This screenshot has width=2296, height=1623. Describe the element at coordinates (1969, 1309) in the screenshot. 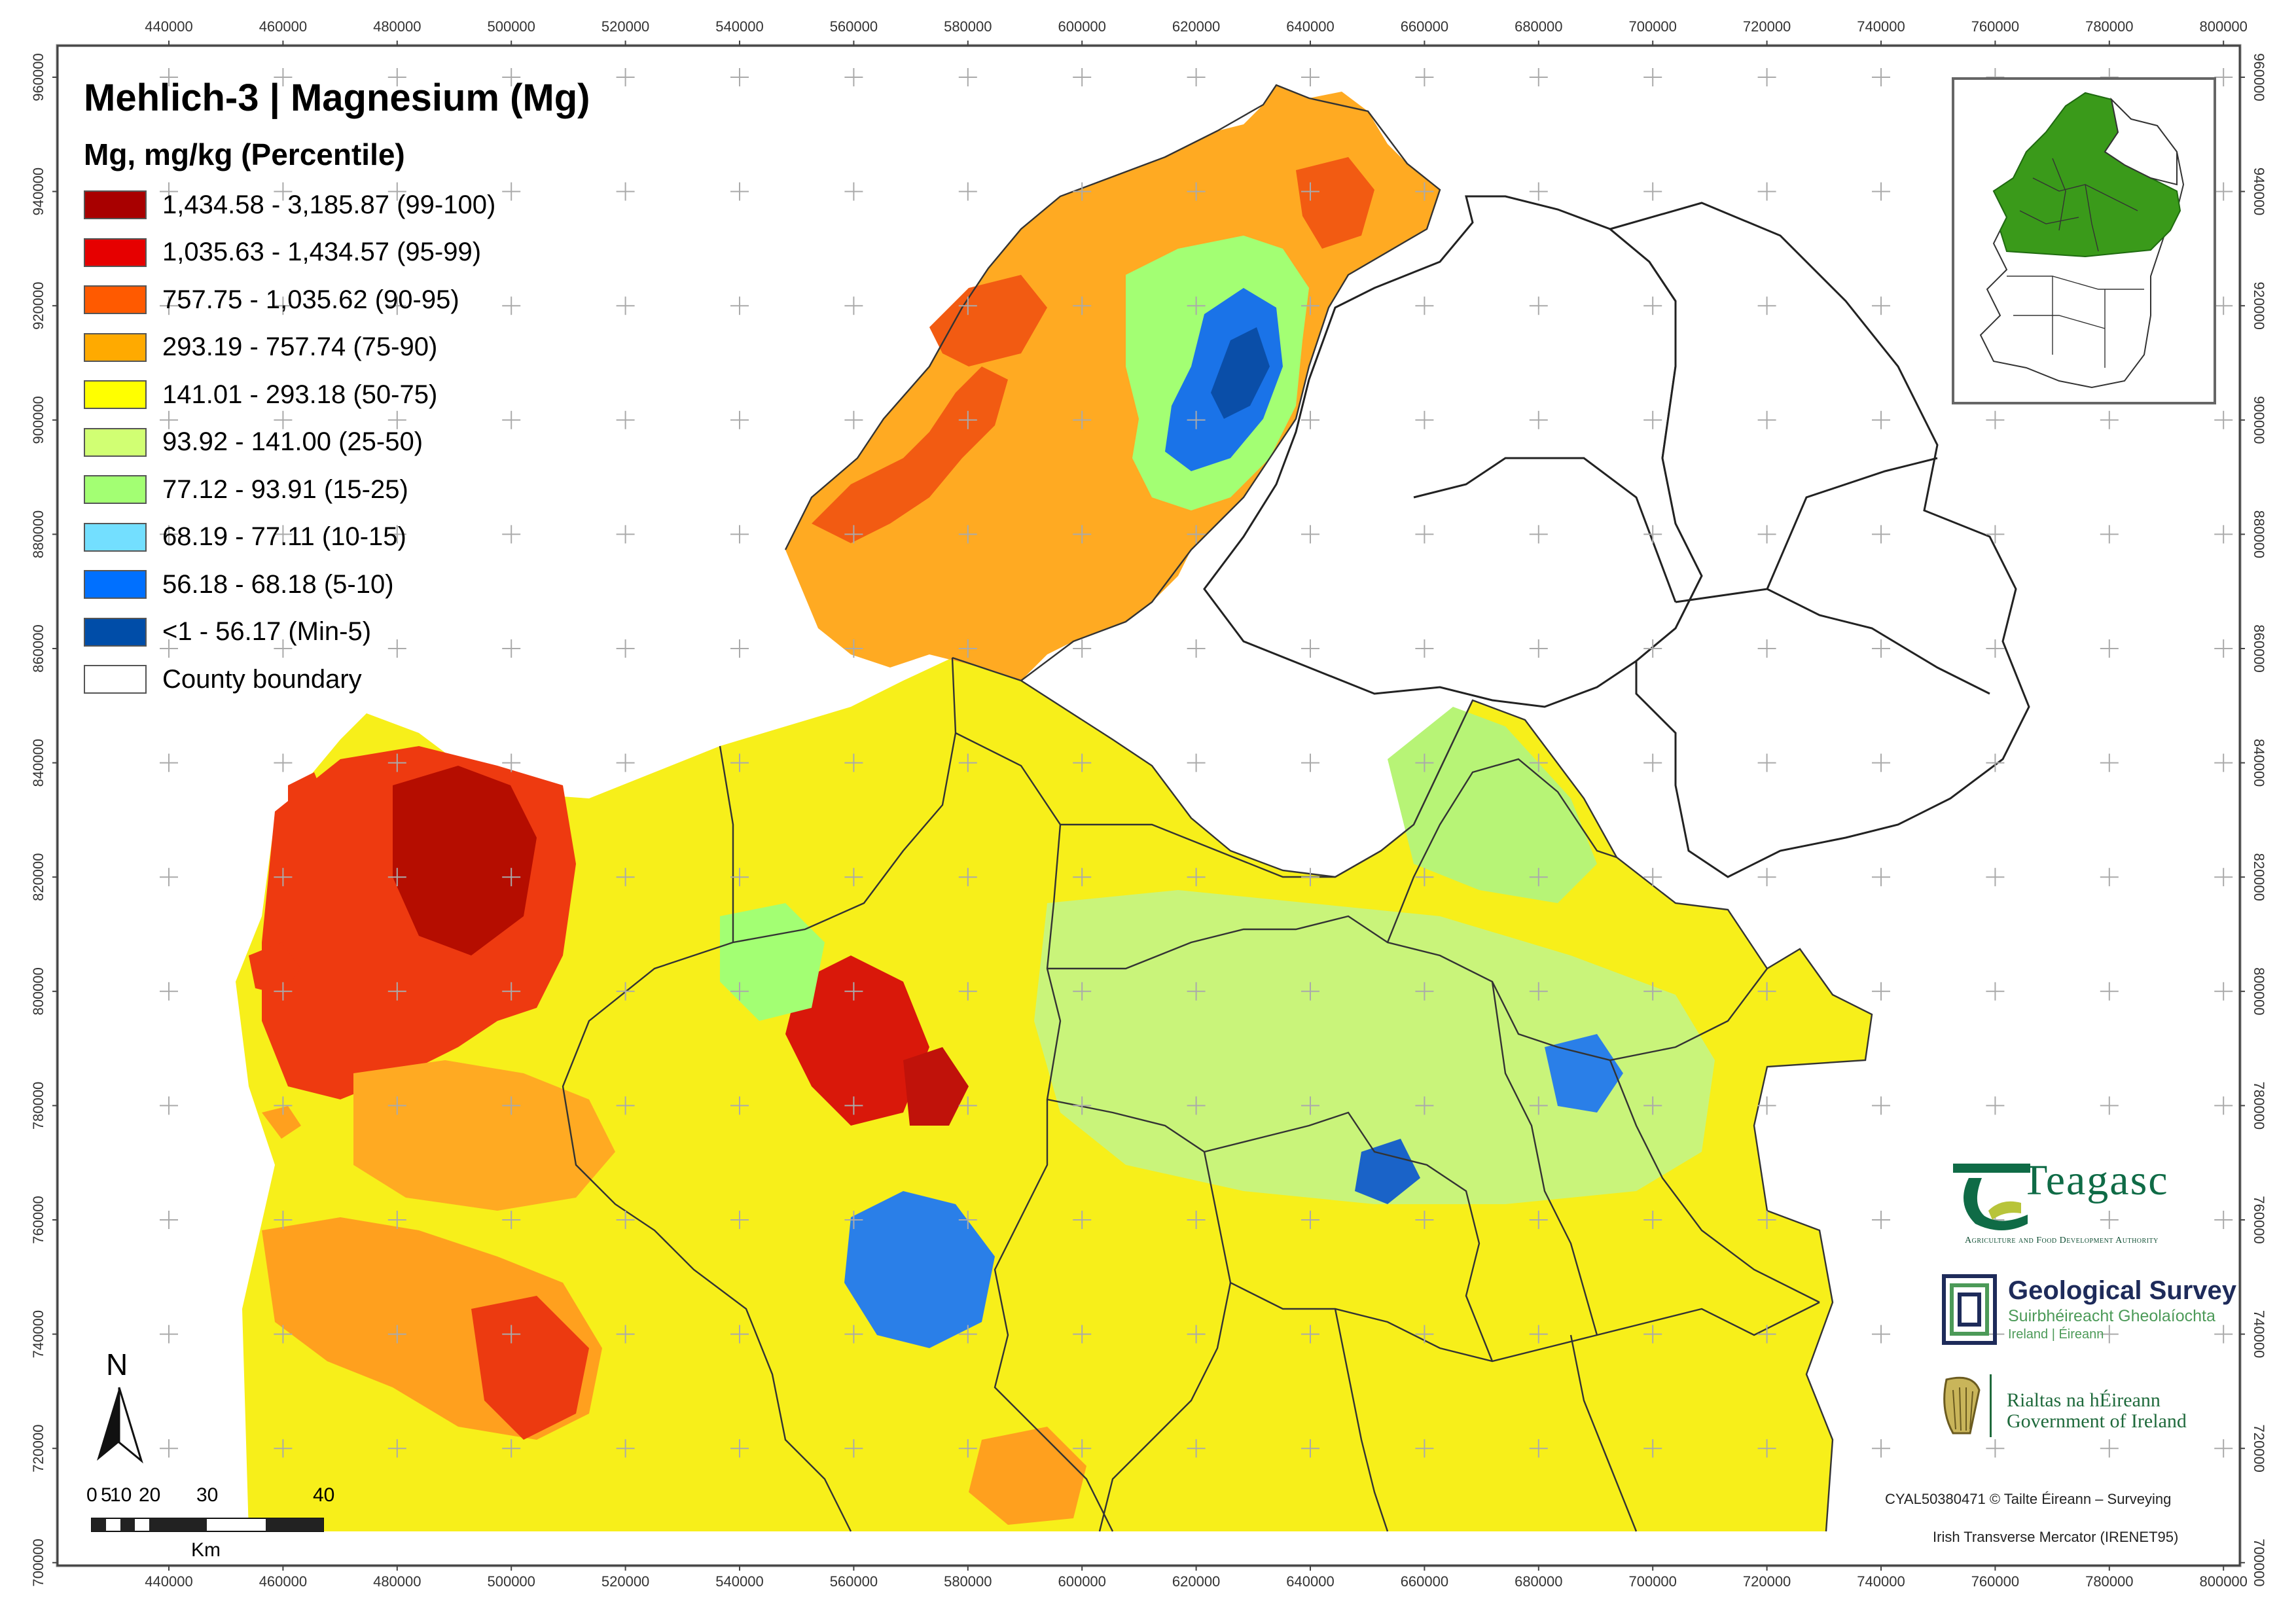

I see `gsi-emblem-icon` at that location.